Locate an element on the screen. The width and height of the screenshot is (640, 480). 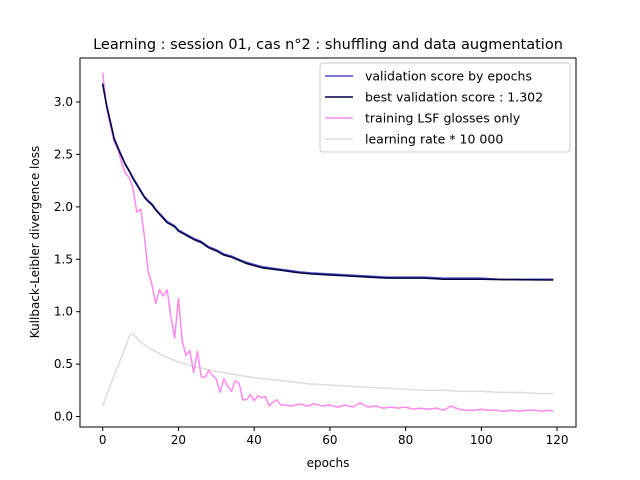
y-tick-label: 0.5 is located at coordinates (63, 364).